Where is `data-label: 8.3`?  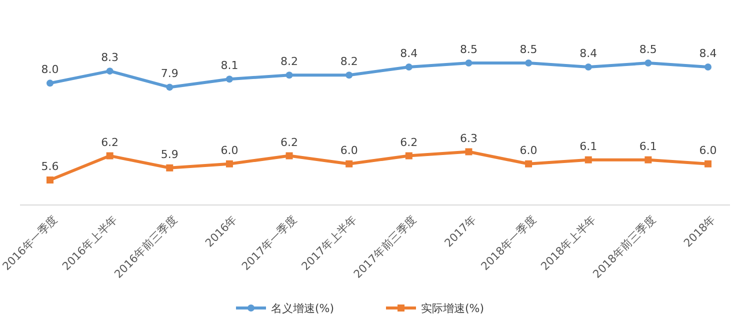
data-label: 8.3 is located at coordinates (110, 57).